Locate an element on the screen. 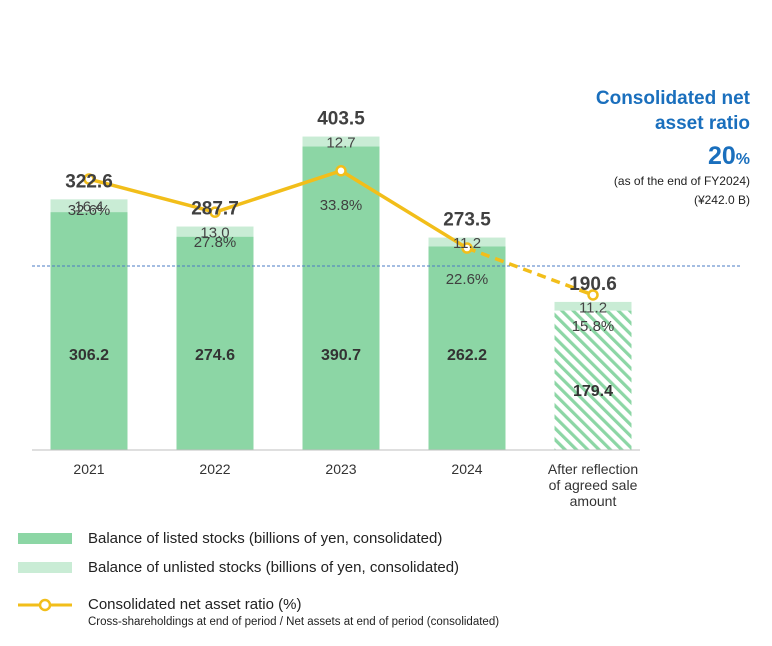 Image resolution: width=772 pixels, height=646 pixels. ratio-value-label-2: 33.8% is located at coordinates (341, 205).